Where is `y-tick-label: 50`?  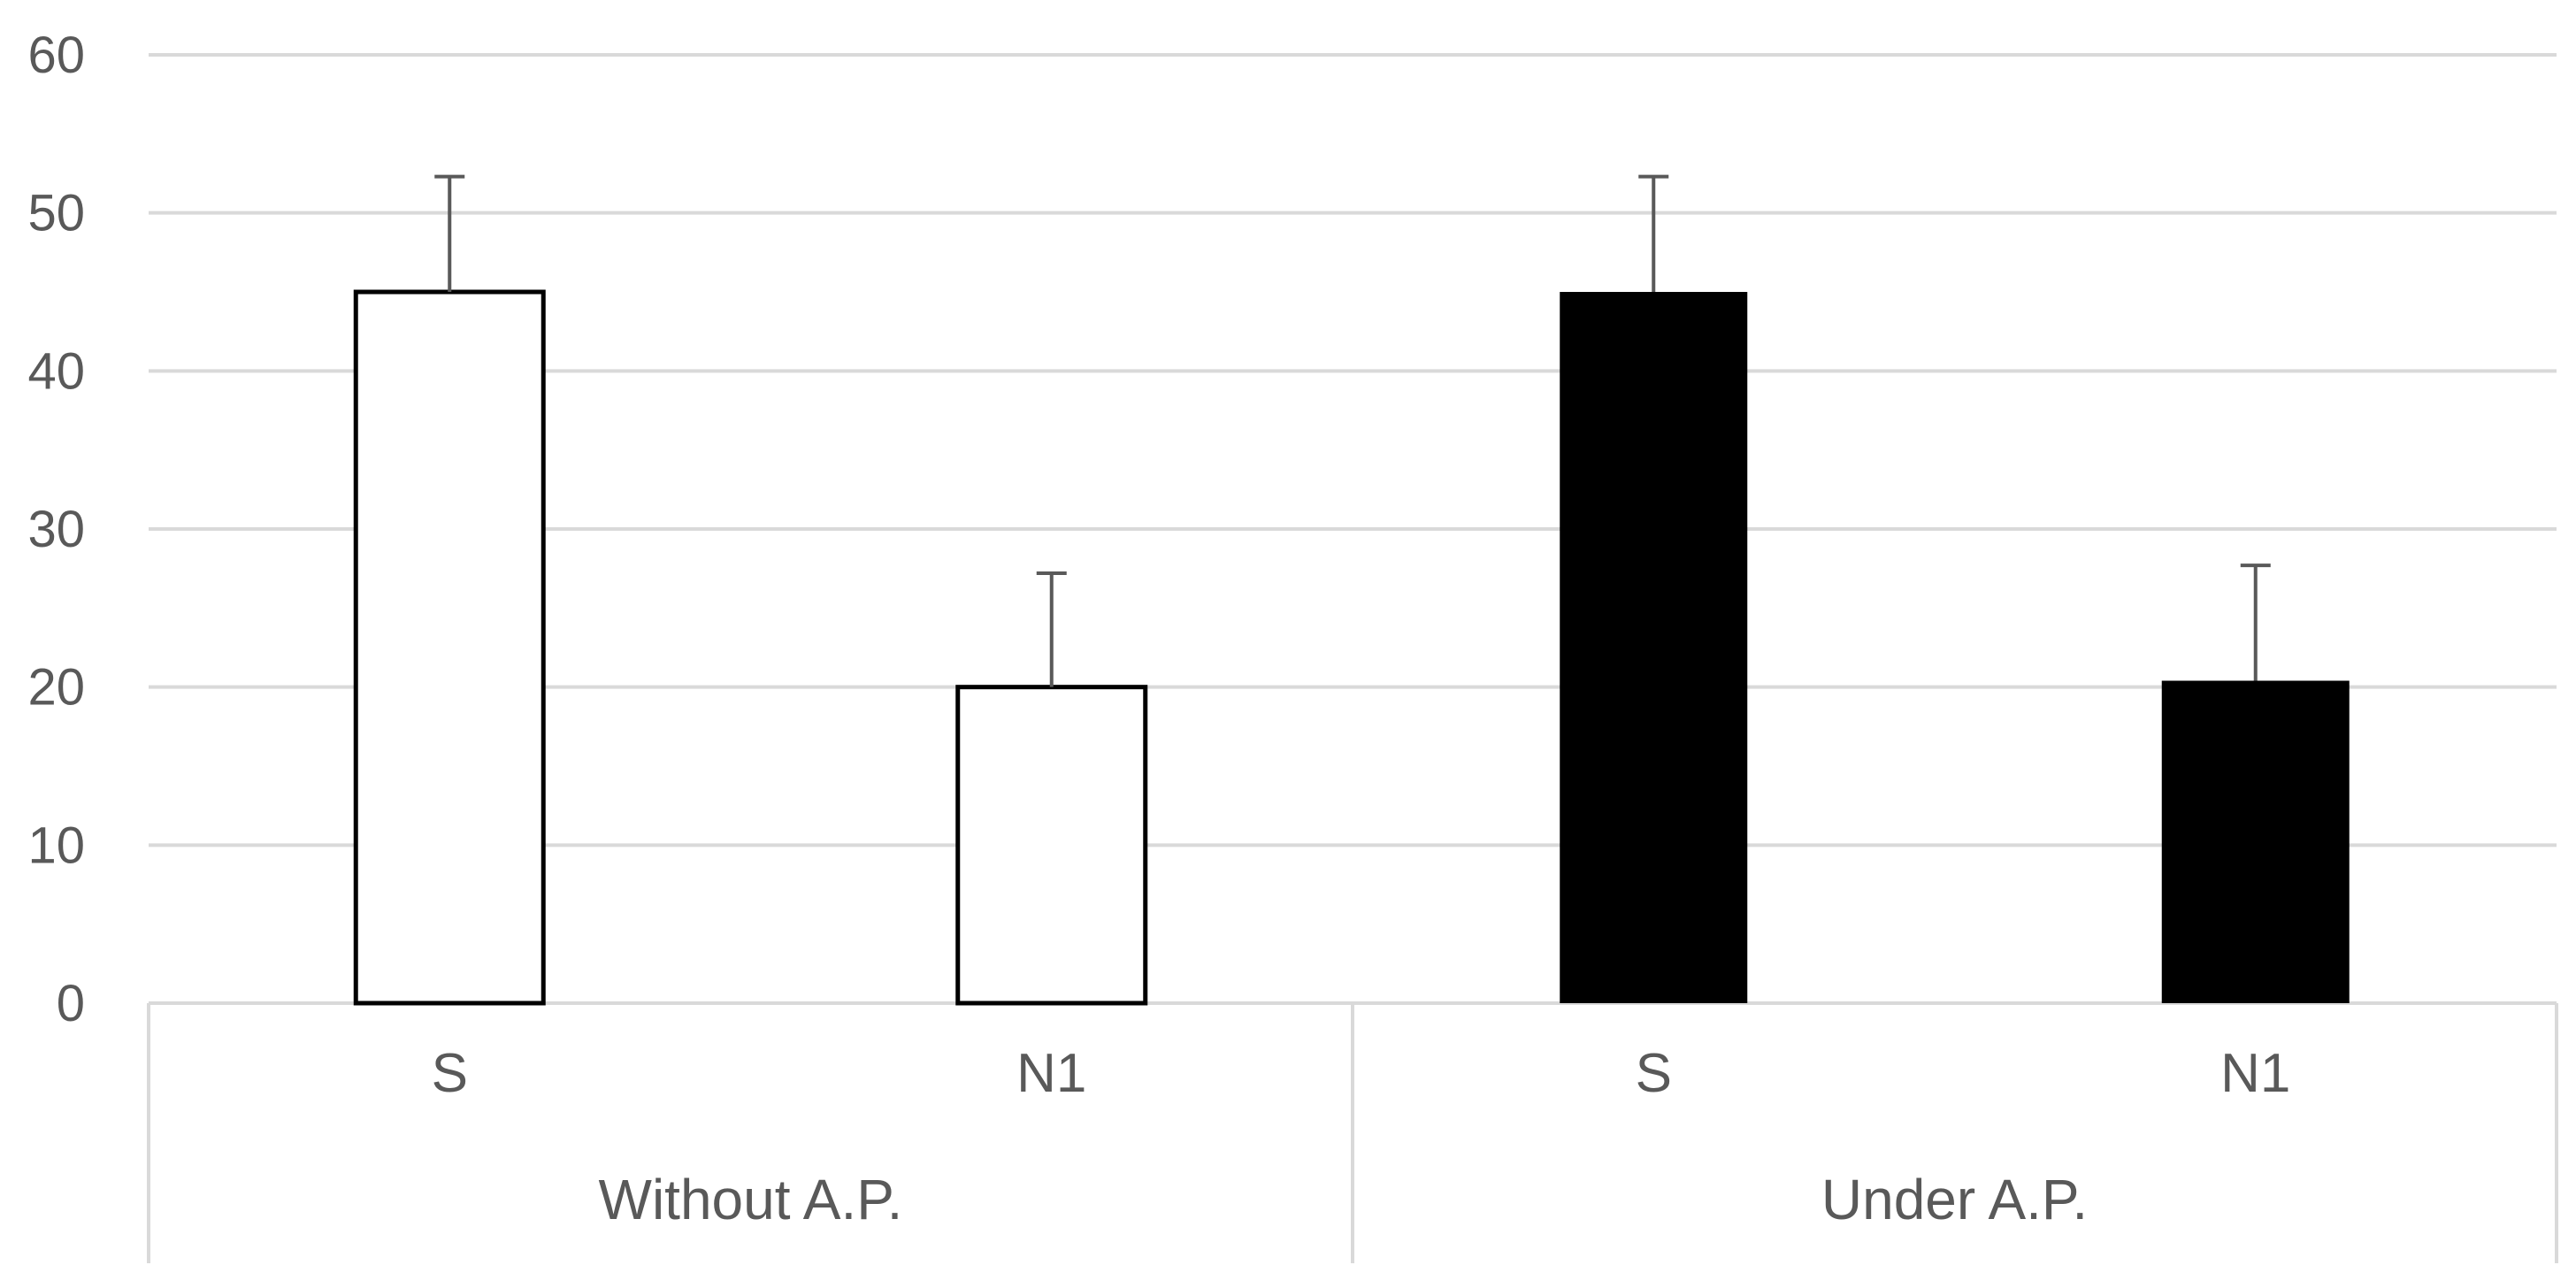
y-tick-label: 50 is located at coordinates (56, 213).